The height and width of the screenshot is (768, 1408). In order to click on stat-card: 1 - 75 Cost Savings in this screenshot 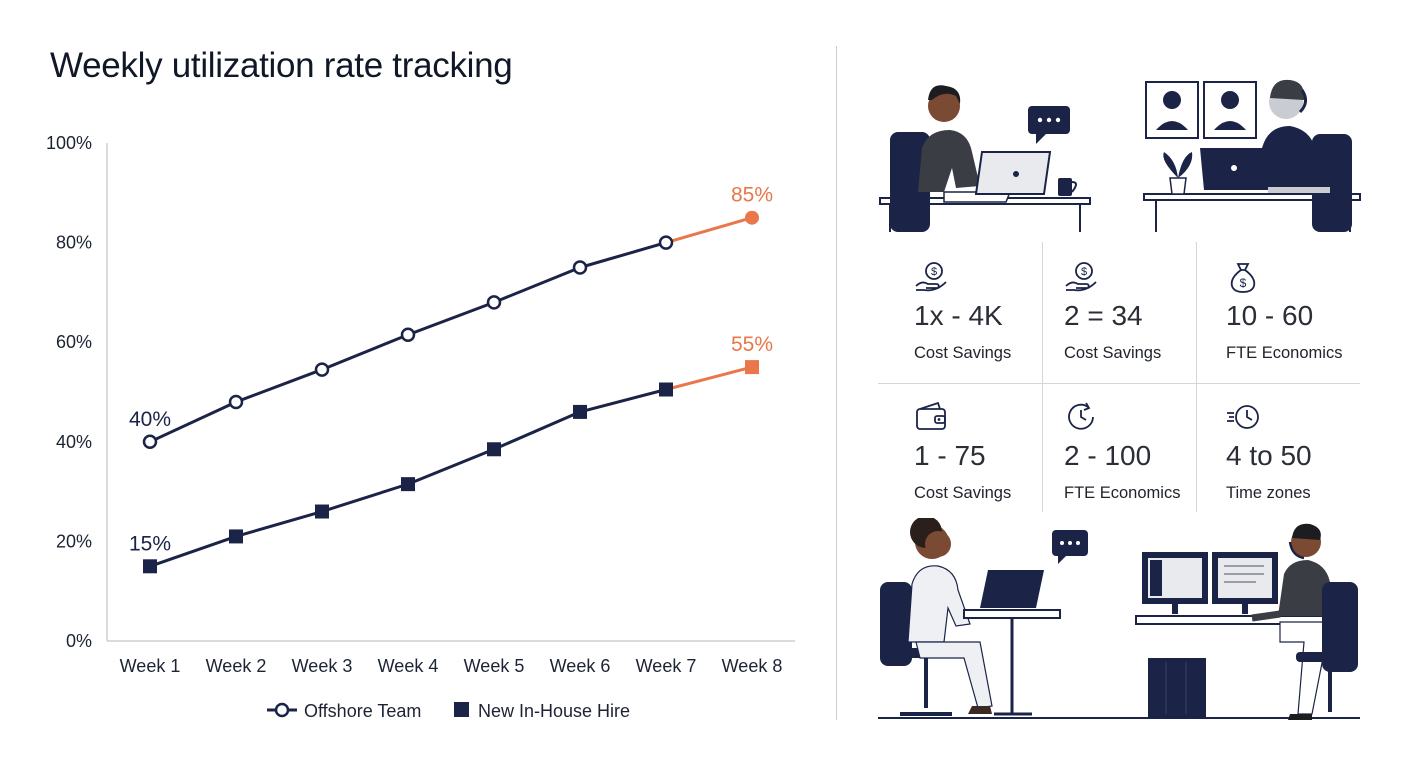, I will do `click(971, 452)`.